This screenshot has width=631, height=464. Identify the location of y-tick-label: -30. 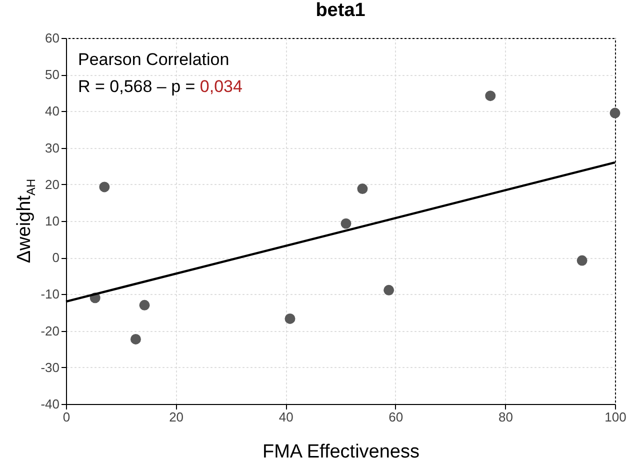
(50, 367).